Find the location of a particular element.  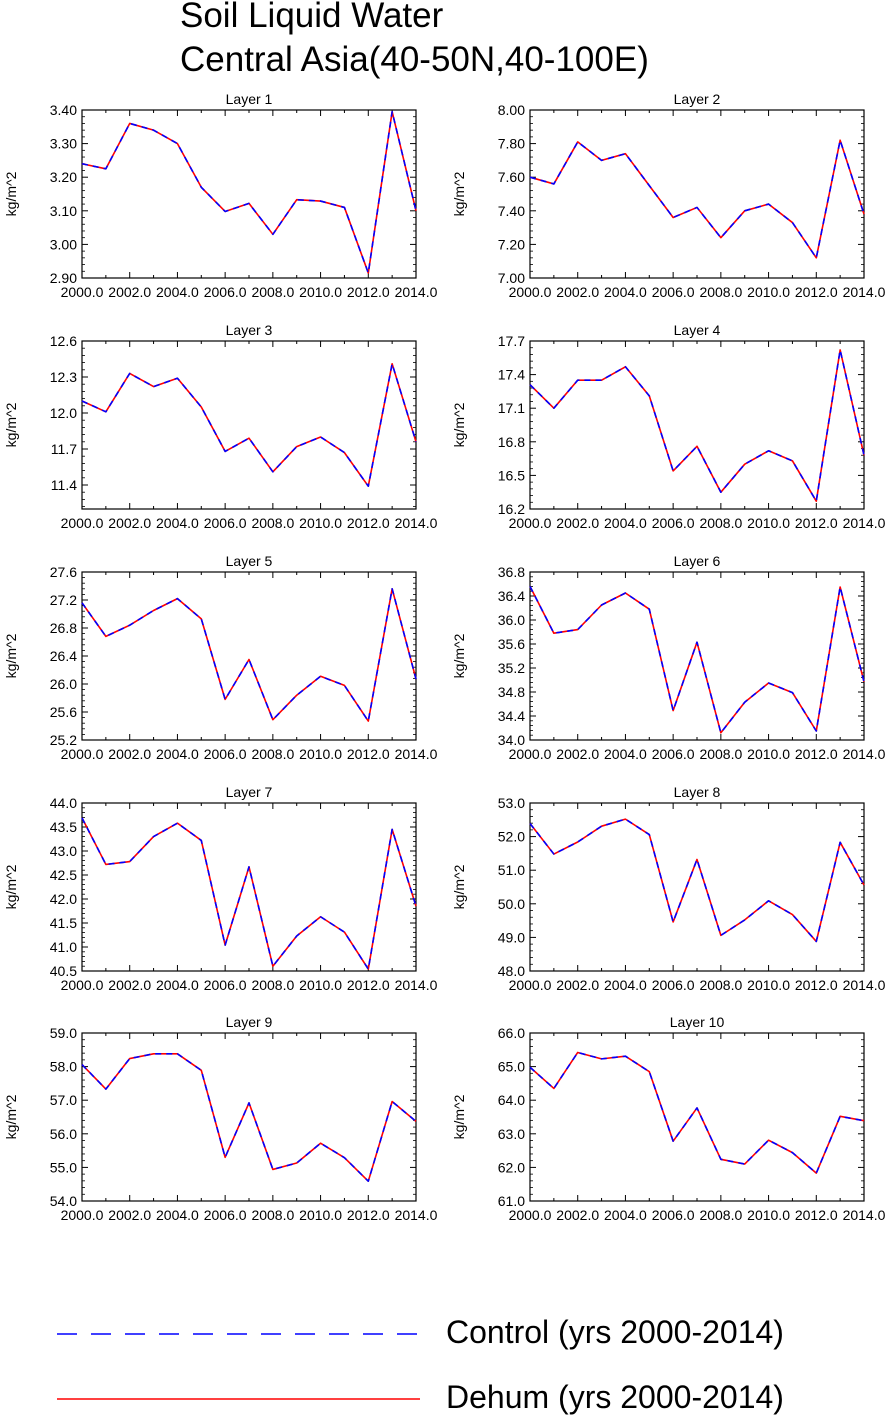

layer4-xtick-label: 2002.0 is located at coordinates (577, 523).